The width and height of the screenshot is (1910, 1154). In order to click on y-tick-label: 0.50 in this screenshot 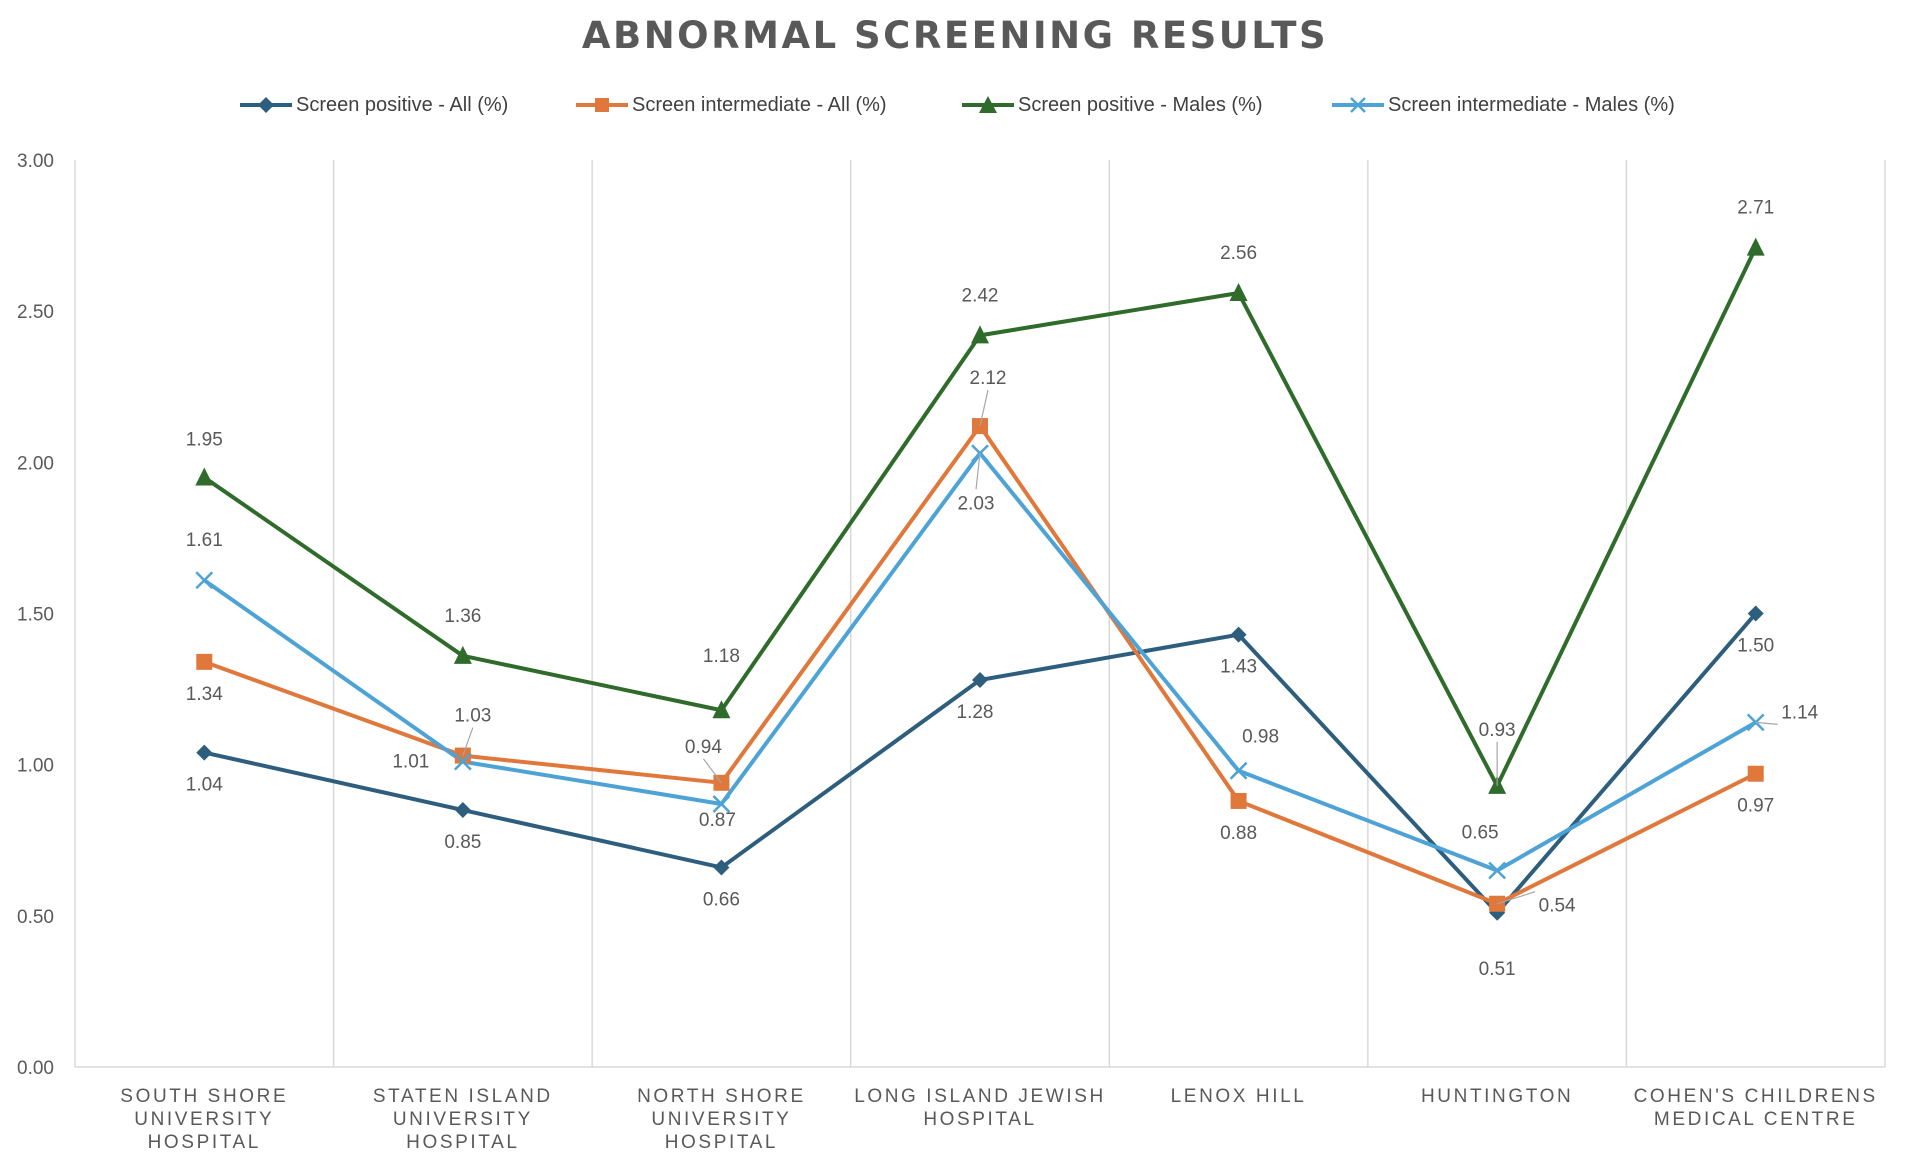, I will do `click(35, 917)`.